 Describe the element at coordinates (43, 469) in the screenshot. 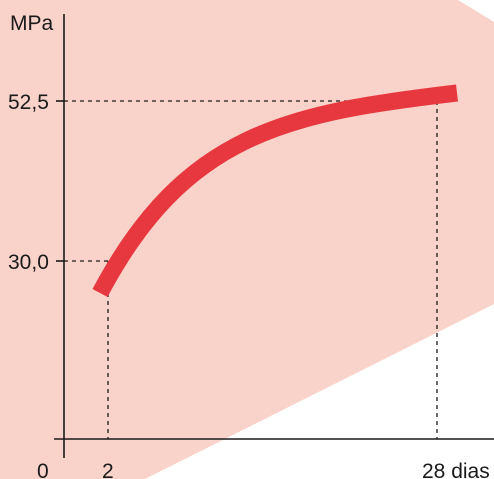

I see `x-origin-label: 0` at that location.